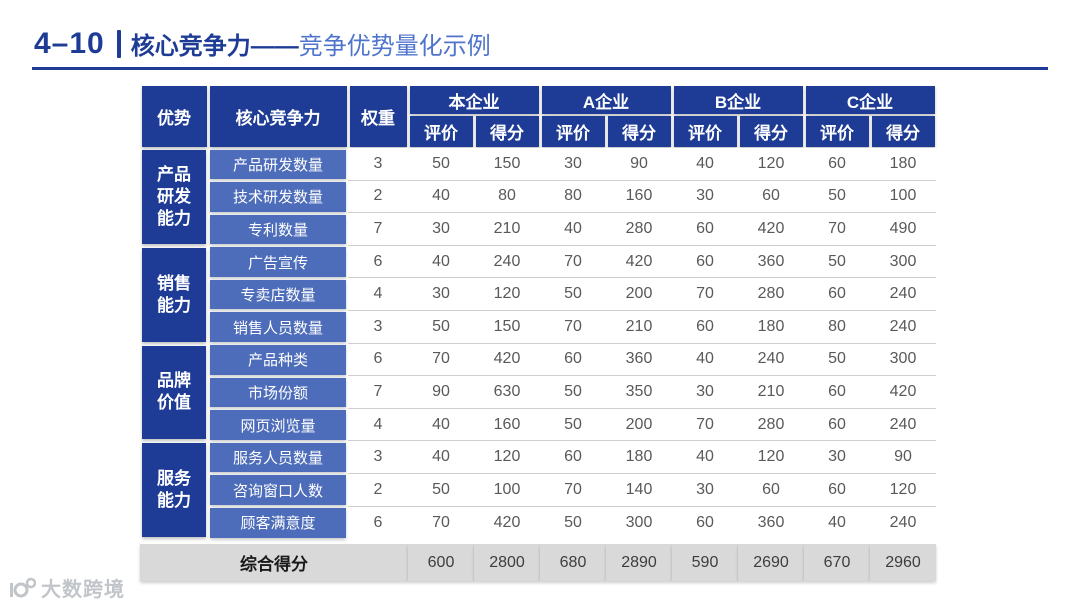 Image resolution: width=1080 pixels, height=608 pixels. I want to click on score-value: 140, so click(639, 490).